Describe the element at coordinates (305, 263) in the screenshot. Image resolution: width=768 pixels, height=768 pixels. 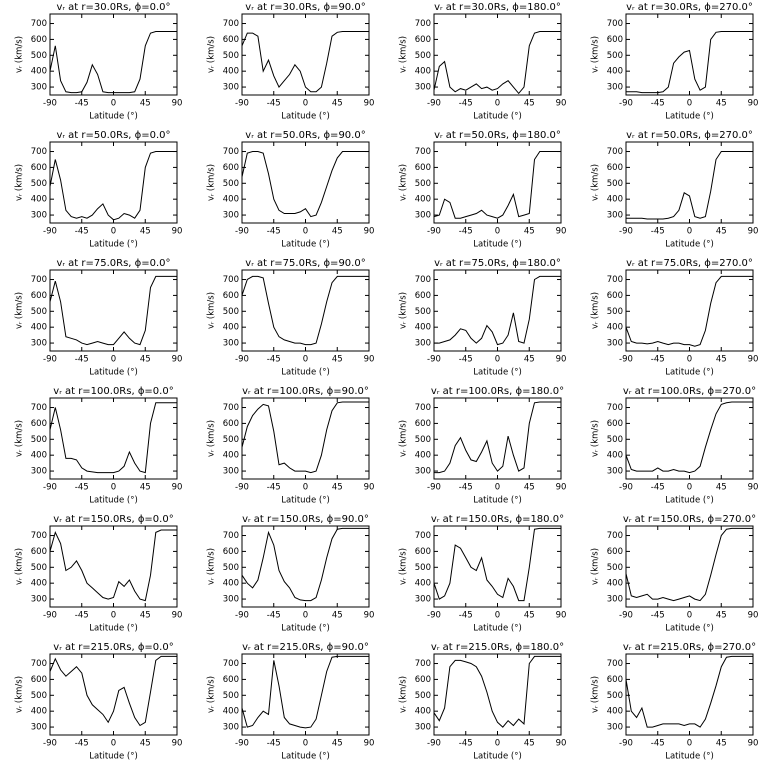
I see `panel-title: vᵣ at r=75.0Rs, ϕ=90.0°` at that location.